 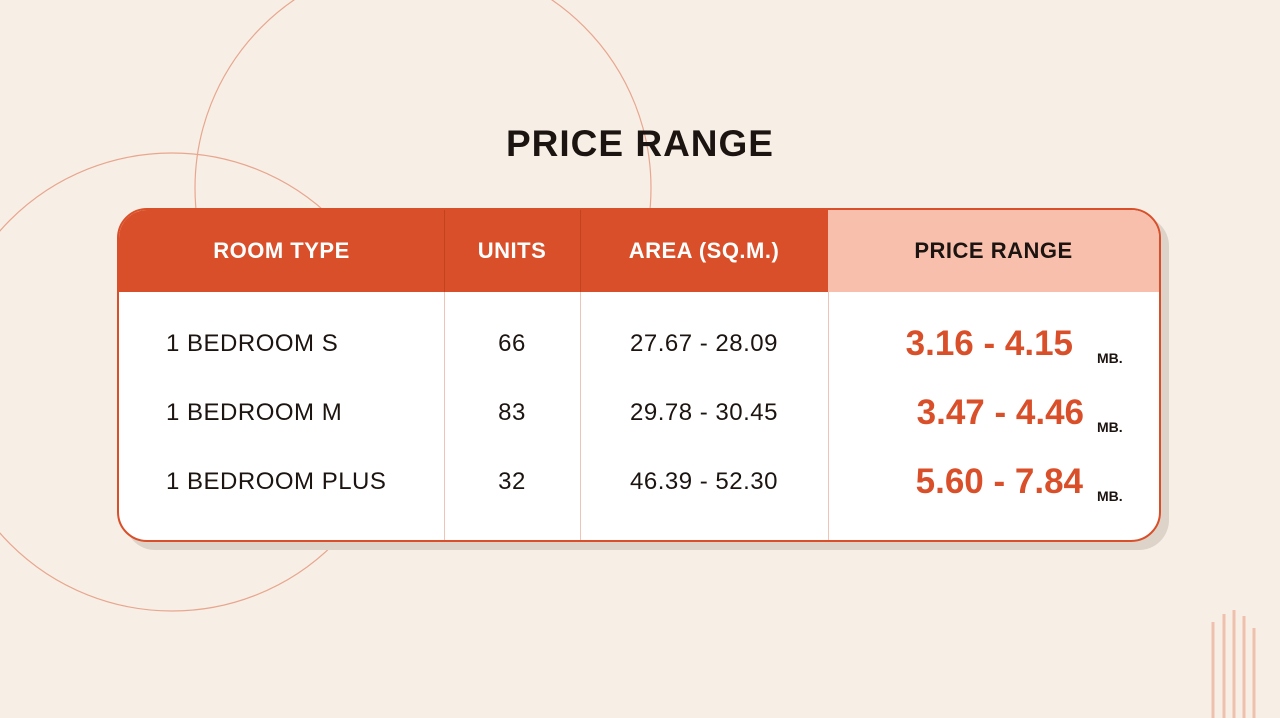 I want to click on price-value: 3.47 - 4.46, so click(x=1000, y=412).